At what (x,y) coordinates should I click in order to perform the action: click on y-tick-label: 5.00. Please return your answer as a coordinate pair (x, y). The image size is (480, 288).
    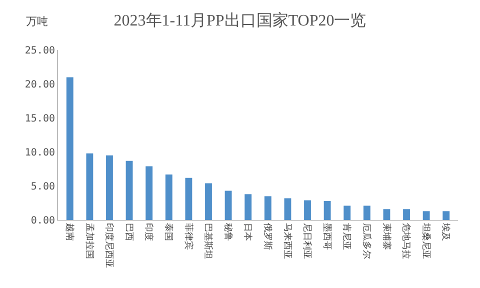
    Looking at the image, I should click on (42, 187).